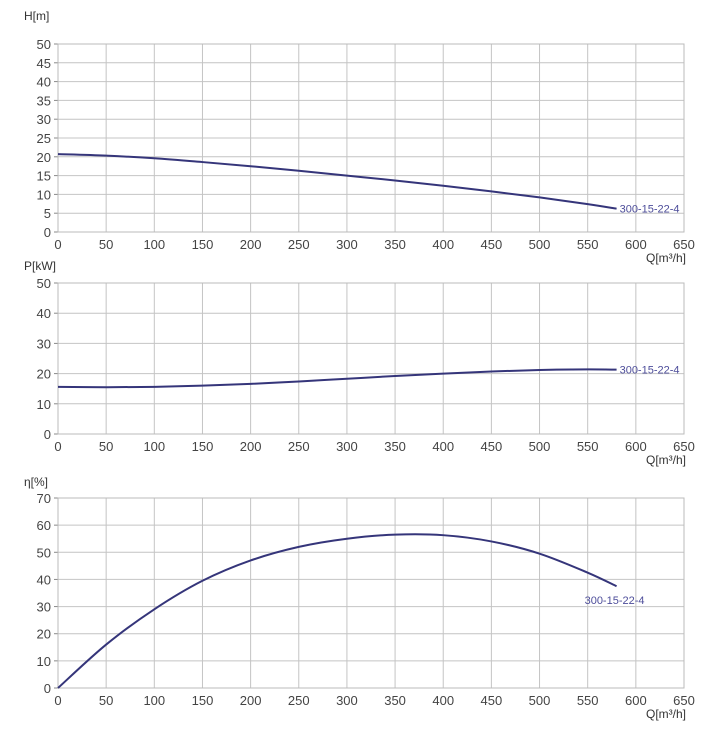 Image resolution: width=708 pixels, height=754 pixels. I want to click on y-tick-label: 70, so click(44, 498).